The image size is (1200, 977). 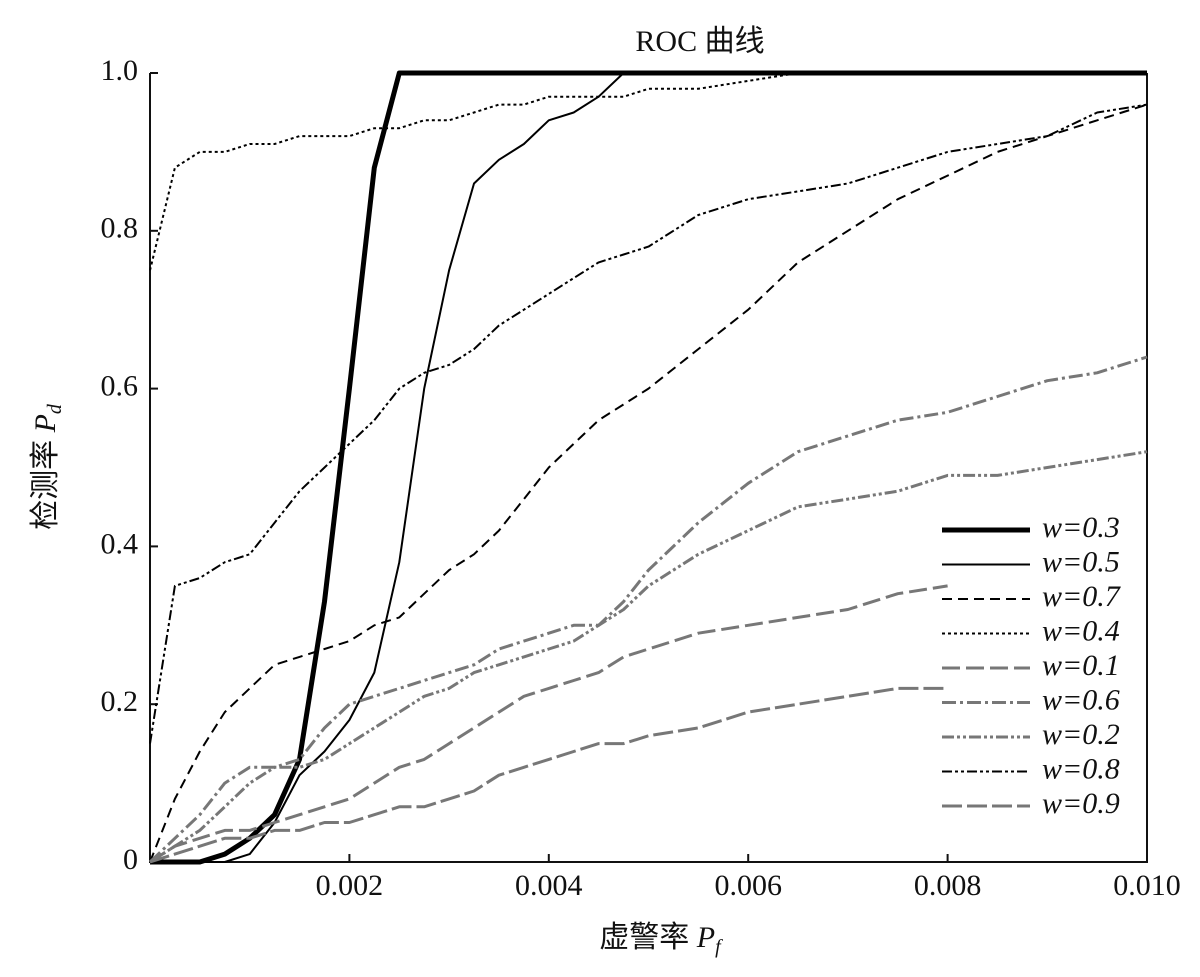 What do you see at coordinates (719, 947) in the screenshot?
I see `x-axis-label-subscript: f` at bounding box center [719, 947].